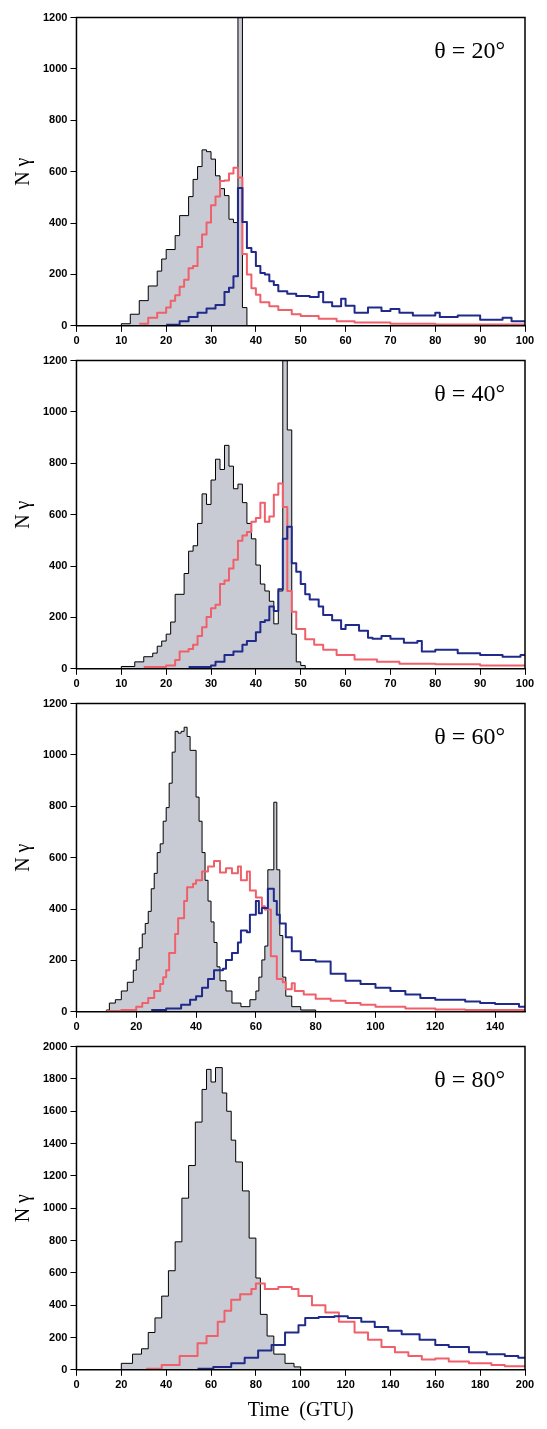  I want to click on y-tick-label: 1400, so click(55, 1142).